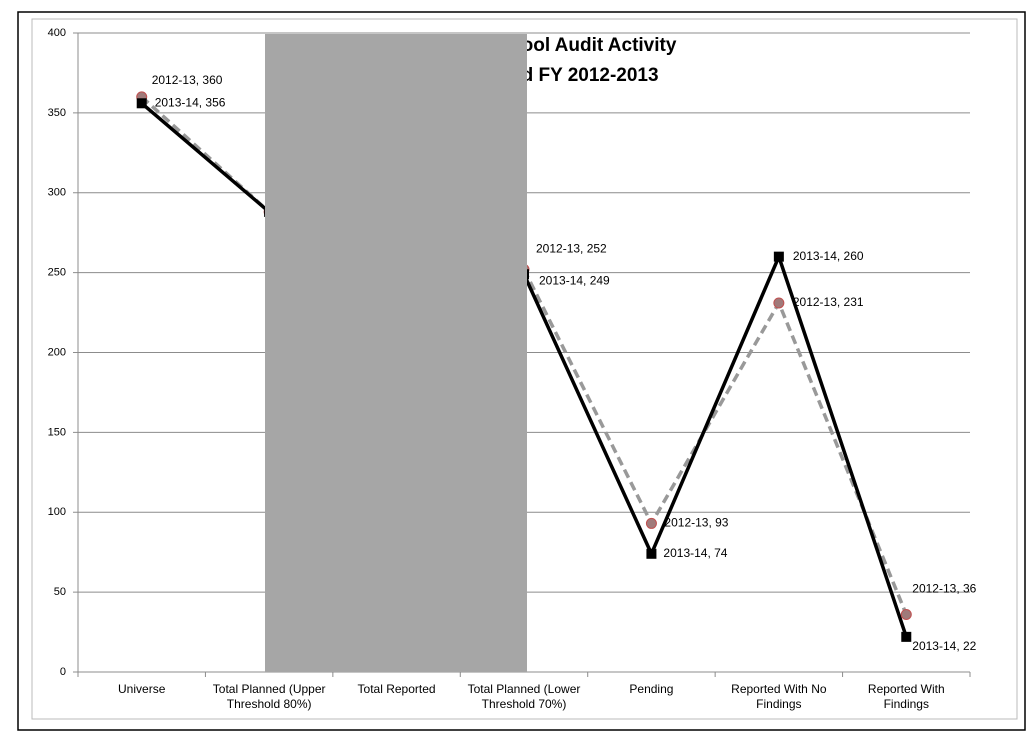  What do you see at coordinates (695, 553) in the screenshot?
I see `data-label: 2013-14, 74` at bounding box center [695, 553].